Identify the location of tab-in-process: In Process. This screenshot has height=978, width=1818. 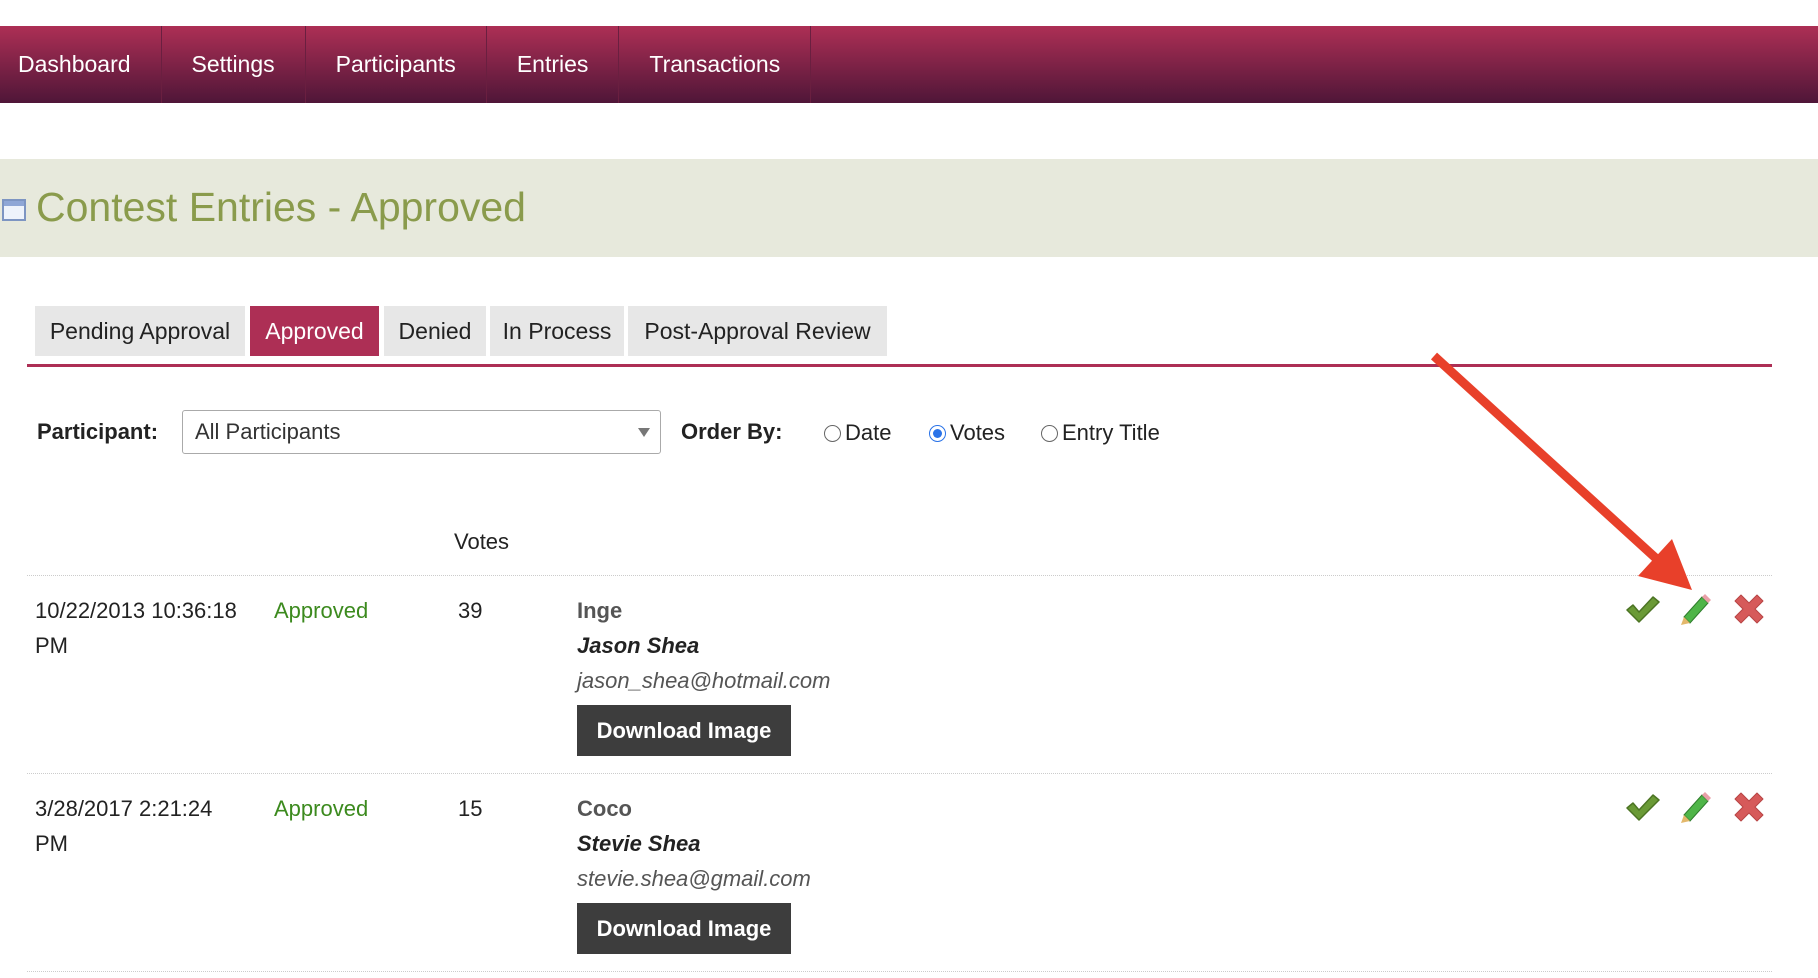
(557, 331).